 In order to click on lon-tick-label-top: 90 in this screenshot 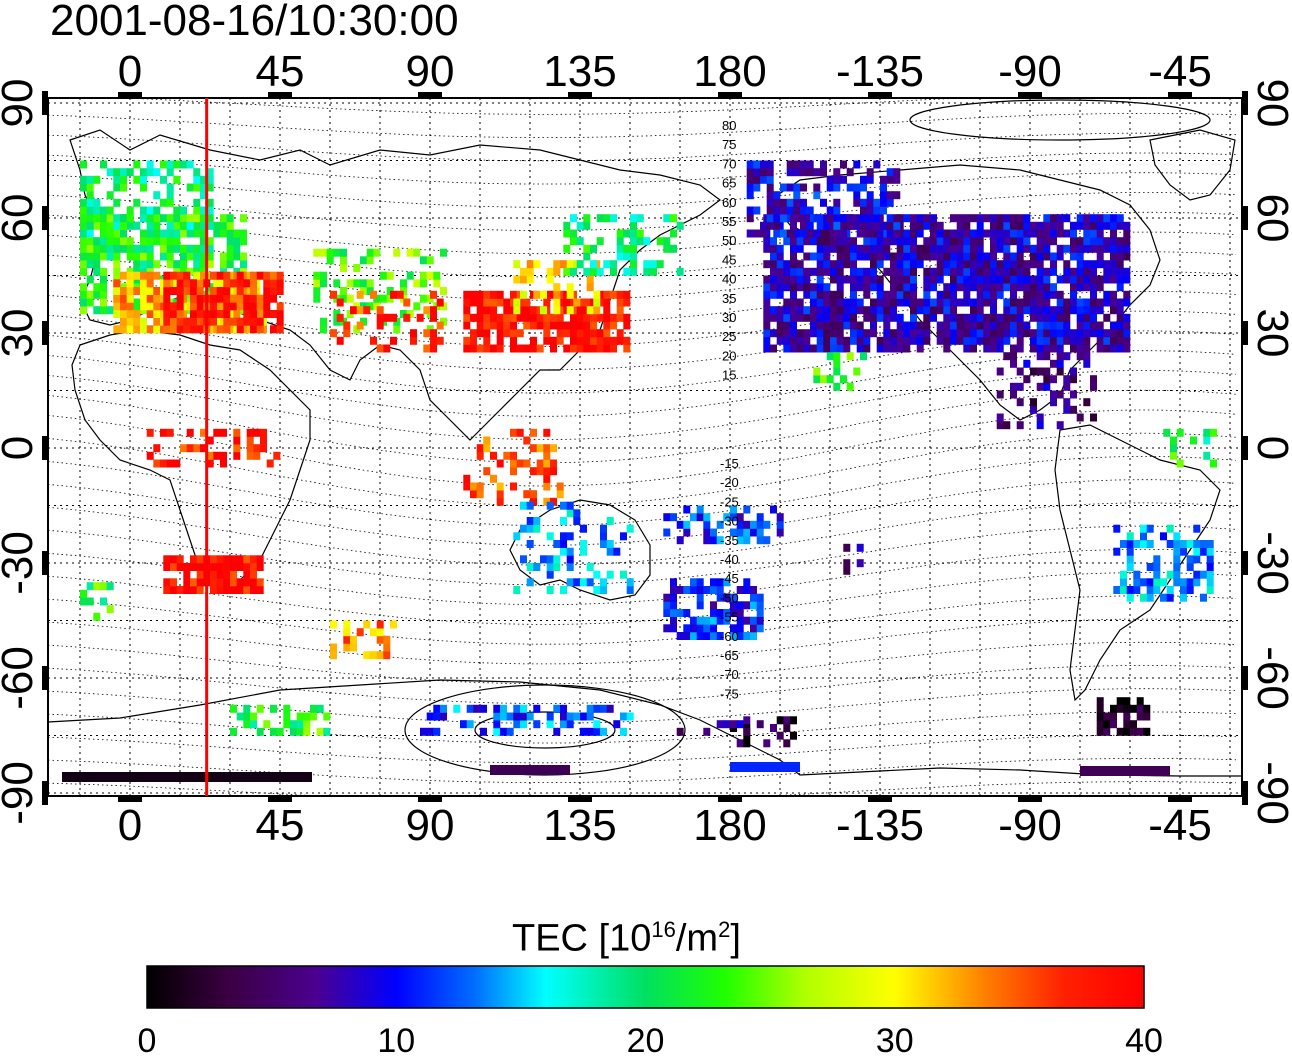, I will do `click(430, 71)`.